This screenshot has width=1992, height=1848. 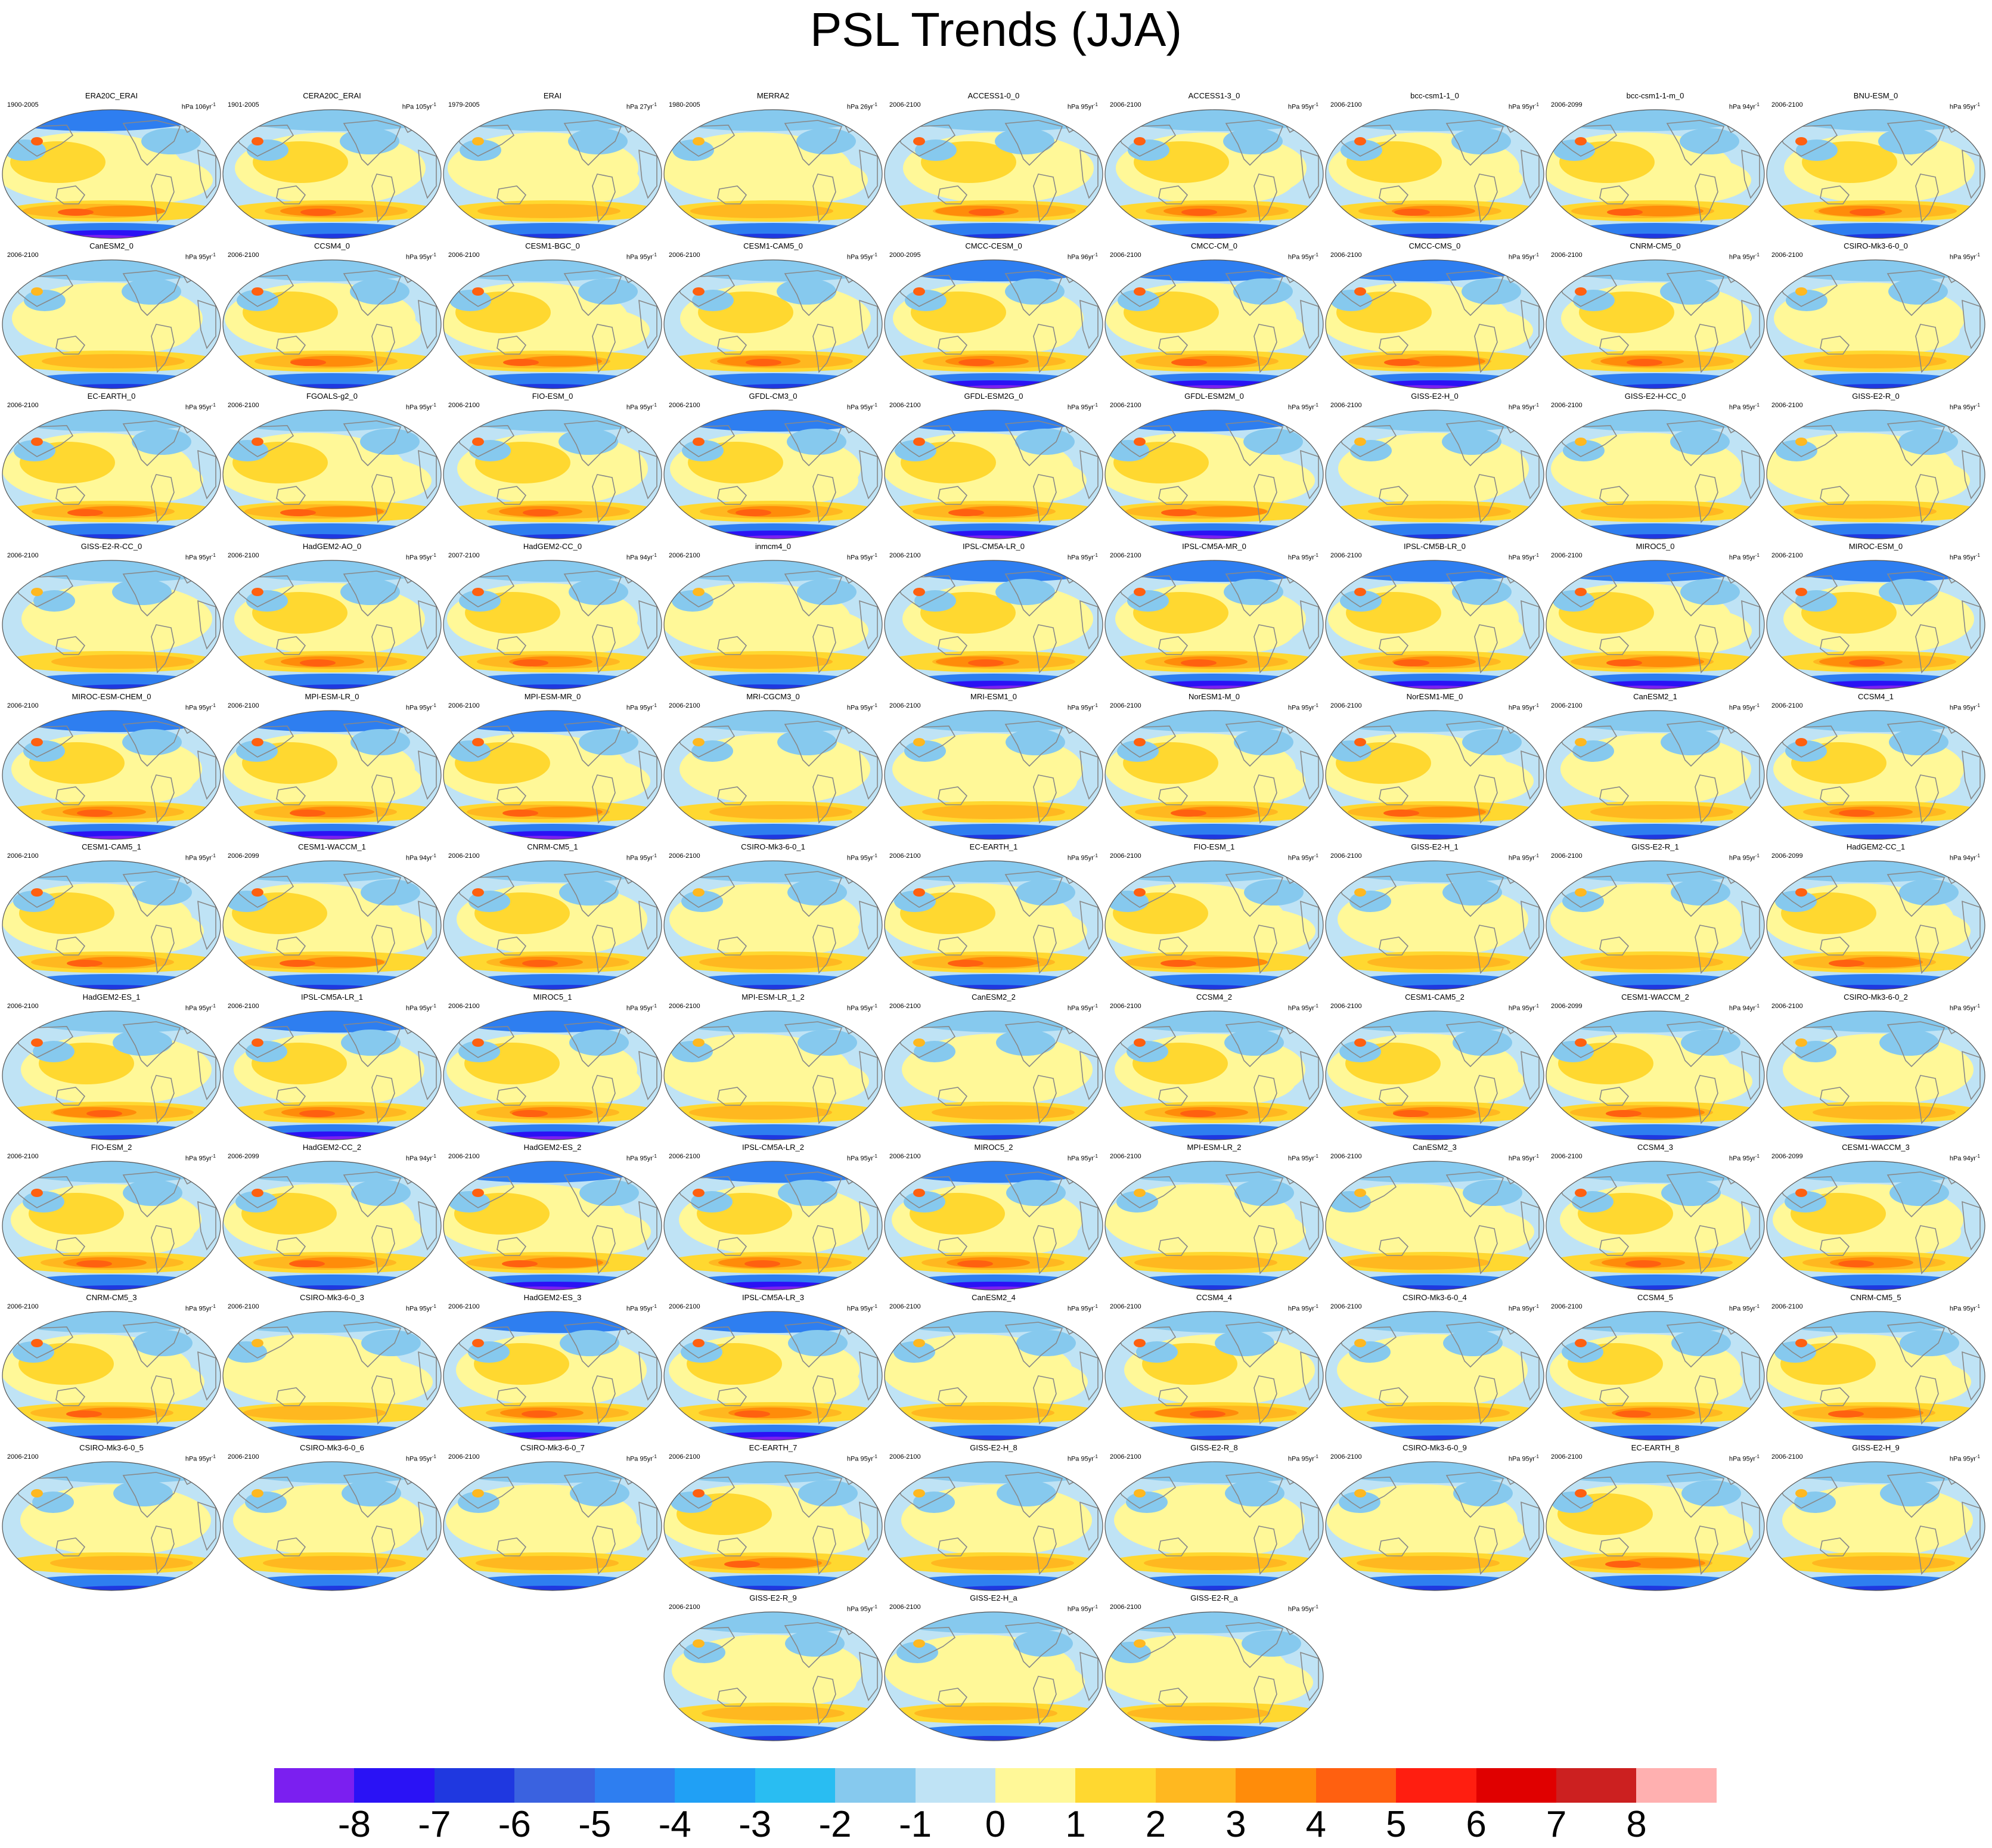 What do you see at coordinates (905, 255) in the screenshot?
I see `panel-period: 2000-2095` at bounding box center [905, 255].